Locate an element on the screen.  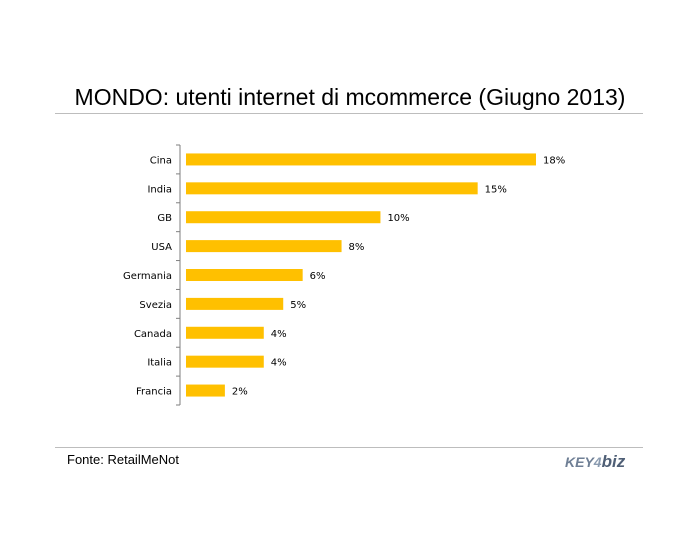
bar-usa is located at coordinates (264, 246).